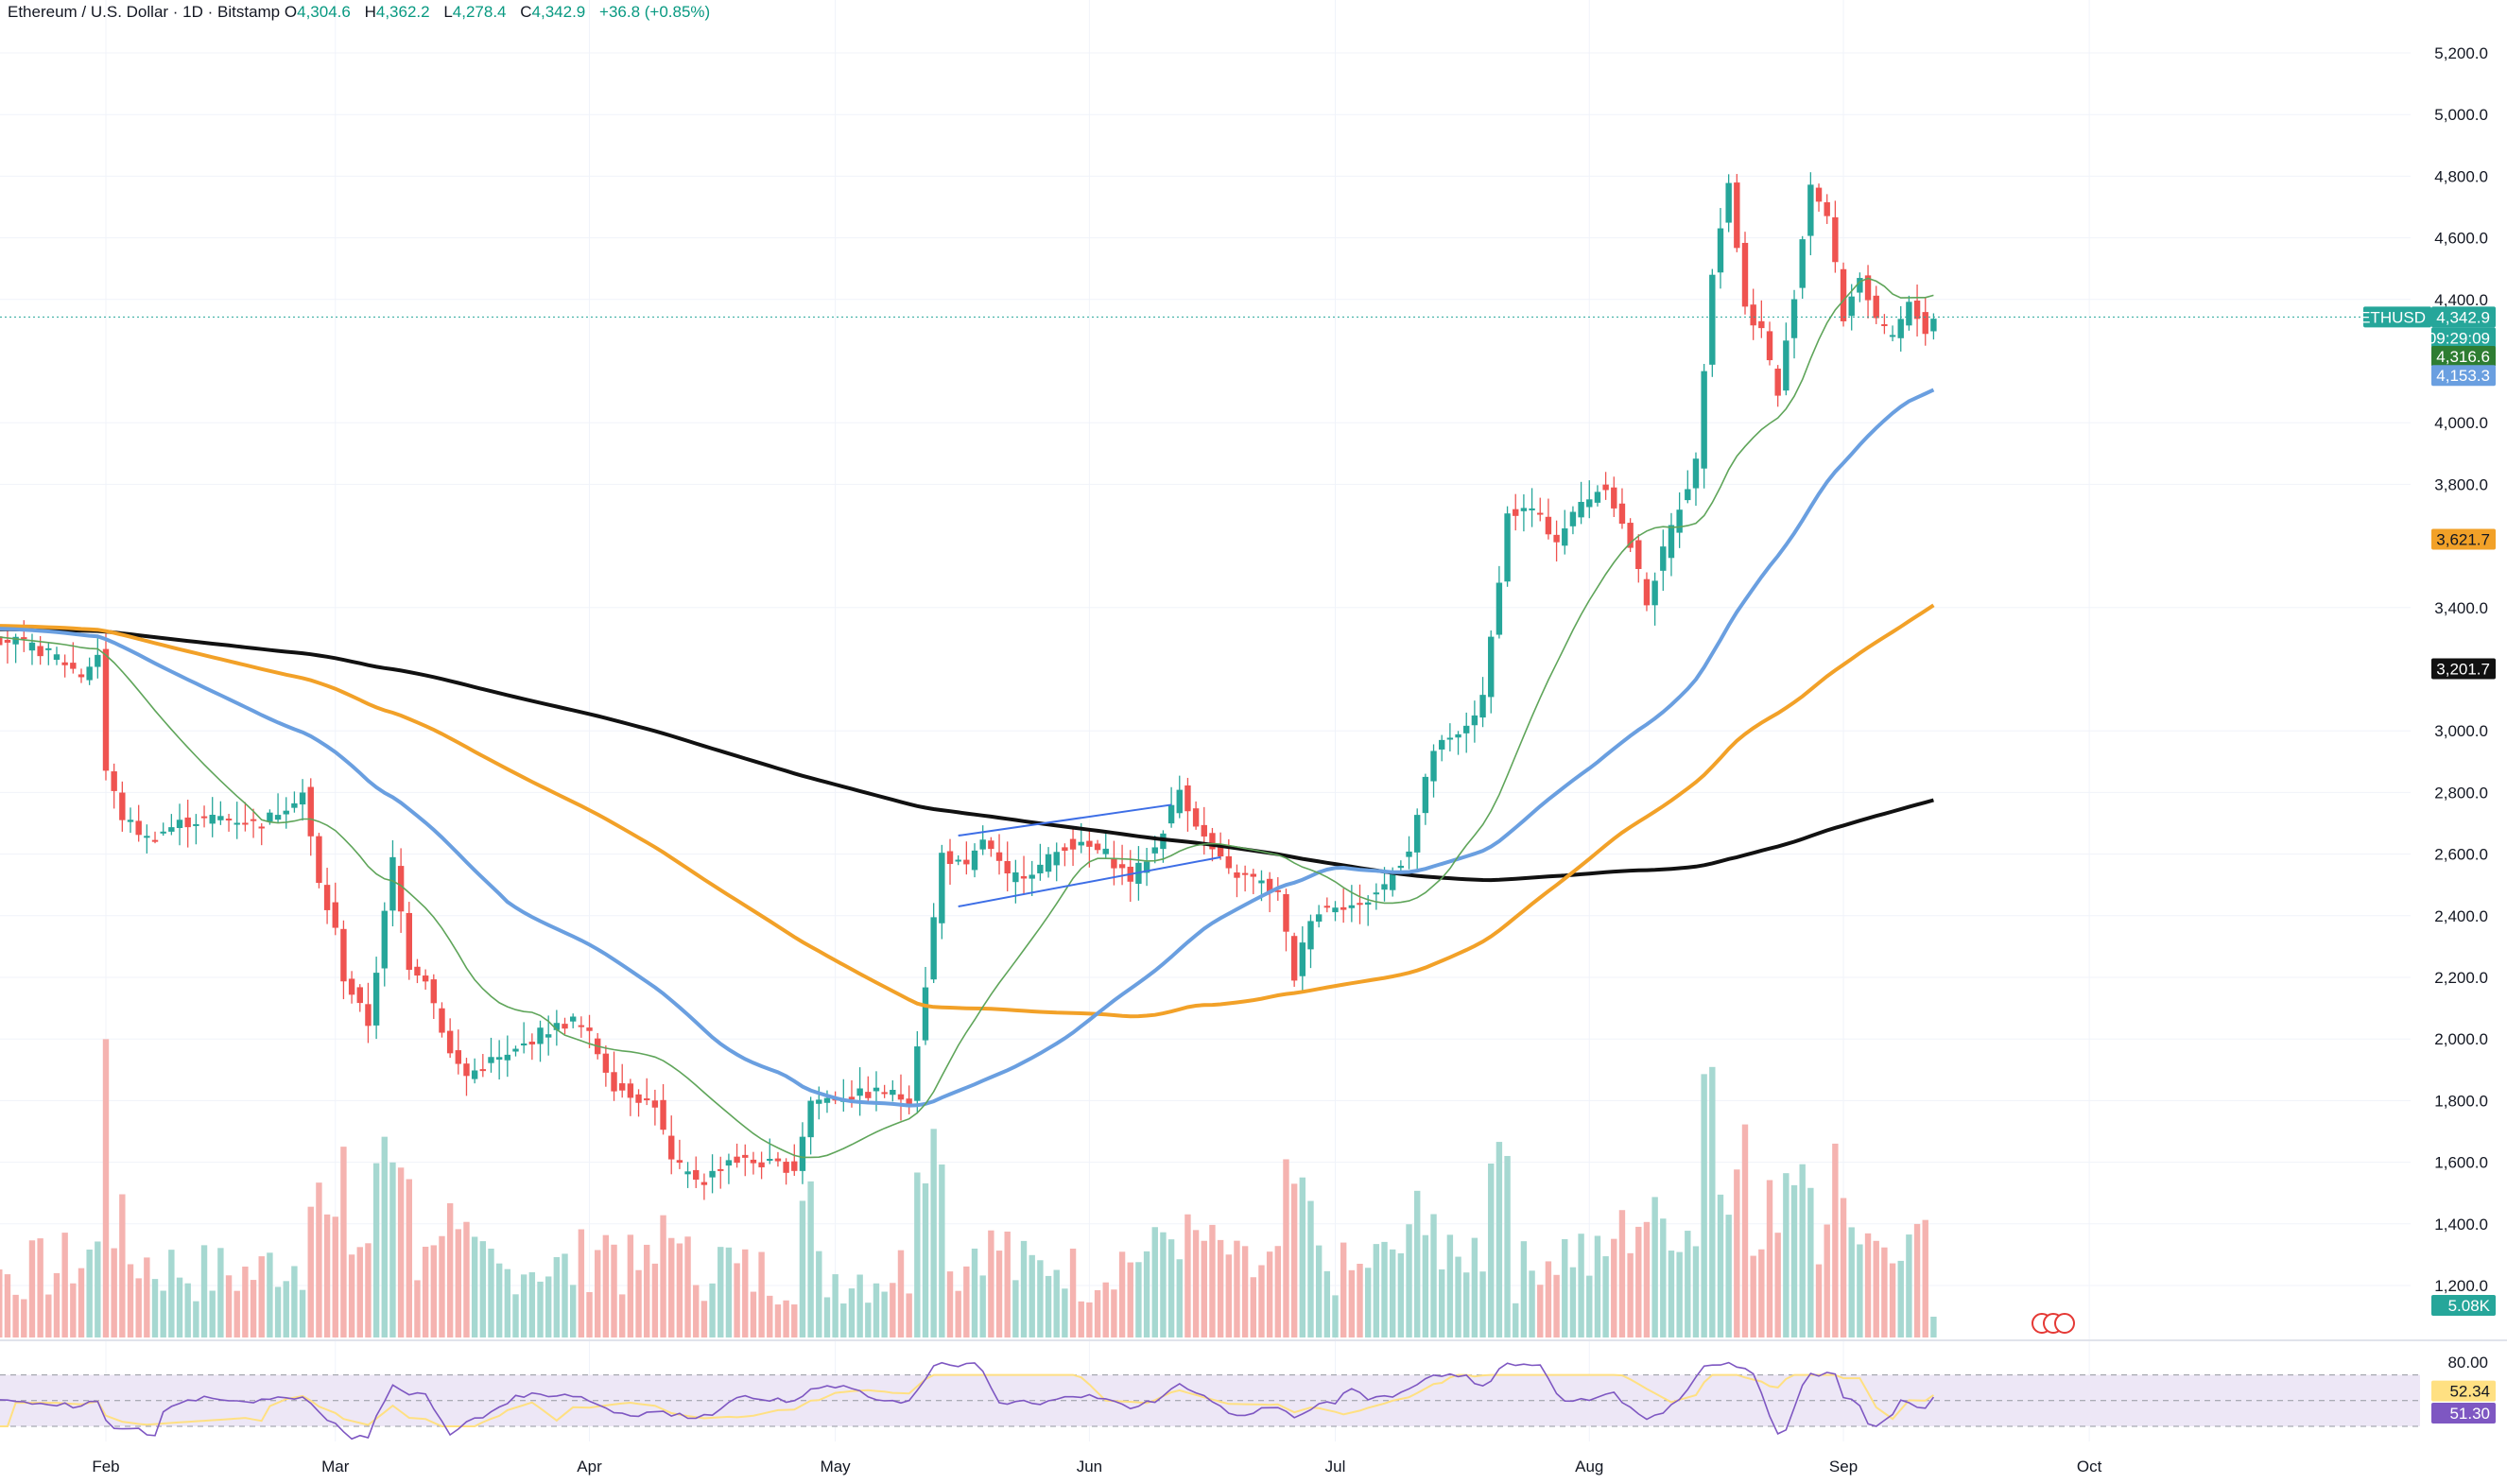  I want to click on price-tick-label: 4,400.0, so click(2461, 300).